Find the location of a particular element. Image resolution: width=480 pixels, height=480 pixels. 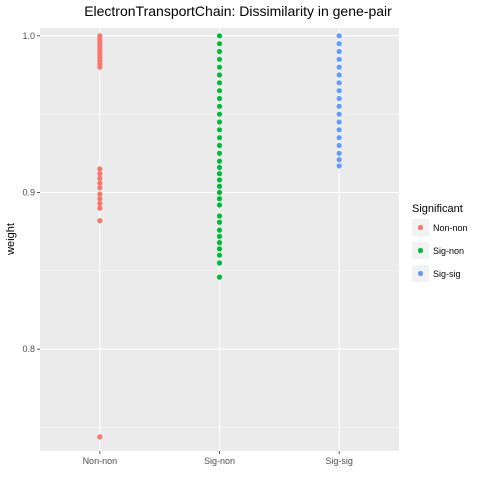

x-tick-label: Sig-non is located at coordinates (219, 461).